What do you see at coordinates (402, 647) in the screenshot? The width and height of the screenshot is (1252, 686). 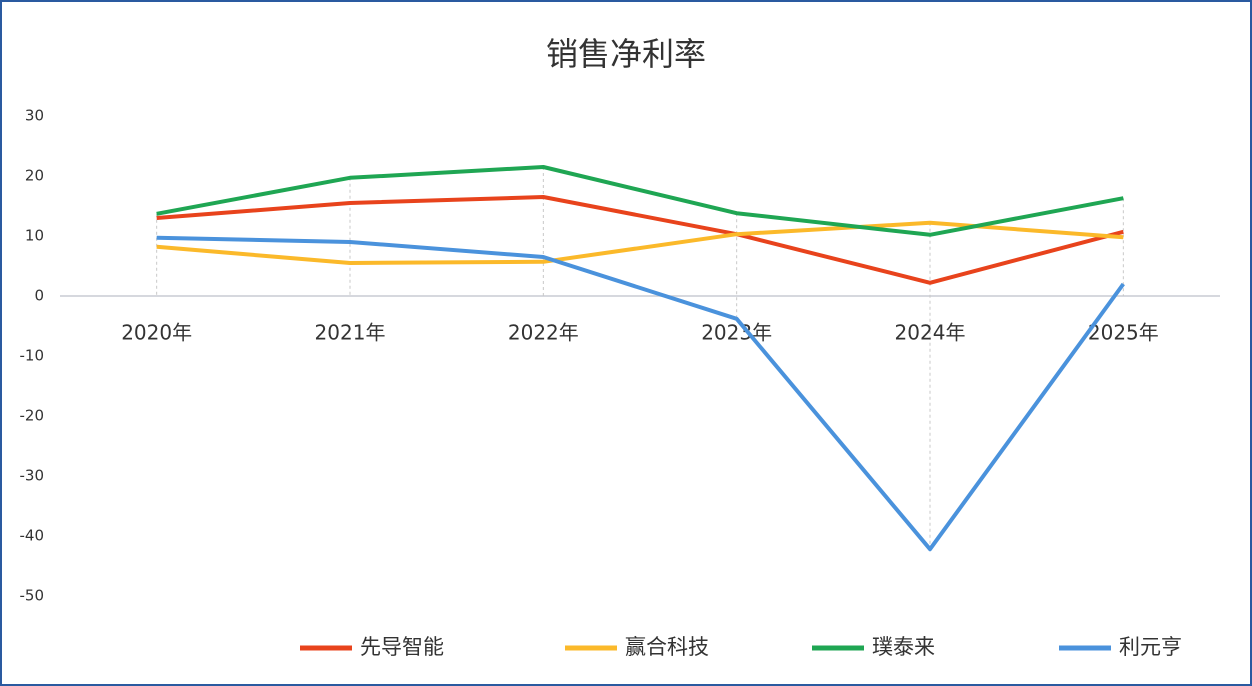 I see `legend-label: 先导智能` at bounding box center [402, 647].